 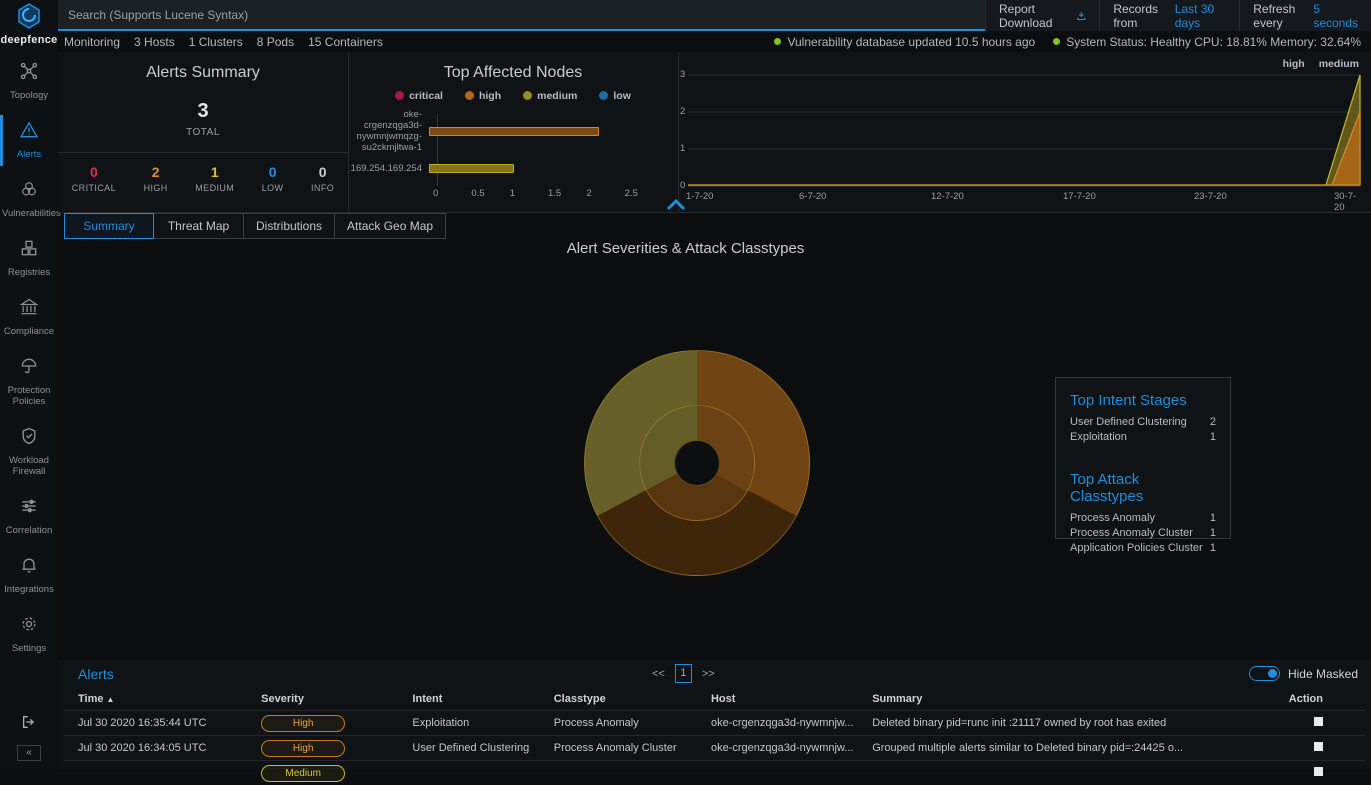 I want to click on tab-summary: Summary, so click(x=109, y=226).